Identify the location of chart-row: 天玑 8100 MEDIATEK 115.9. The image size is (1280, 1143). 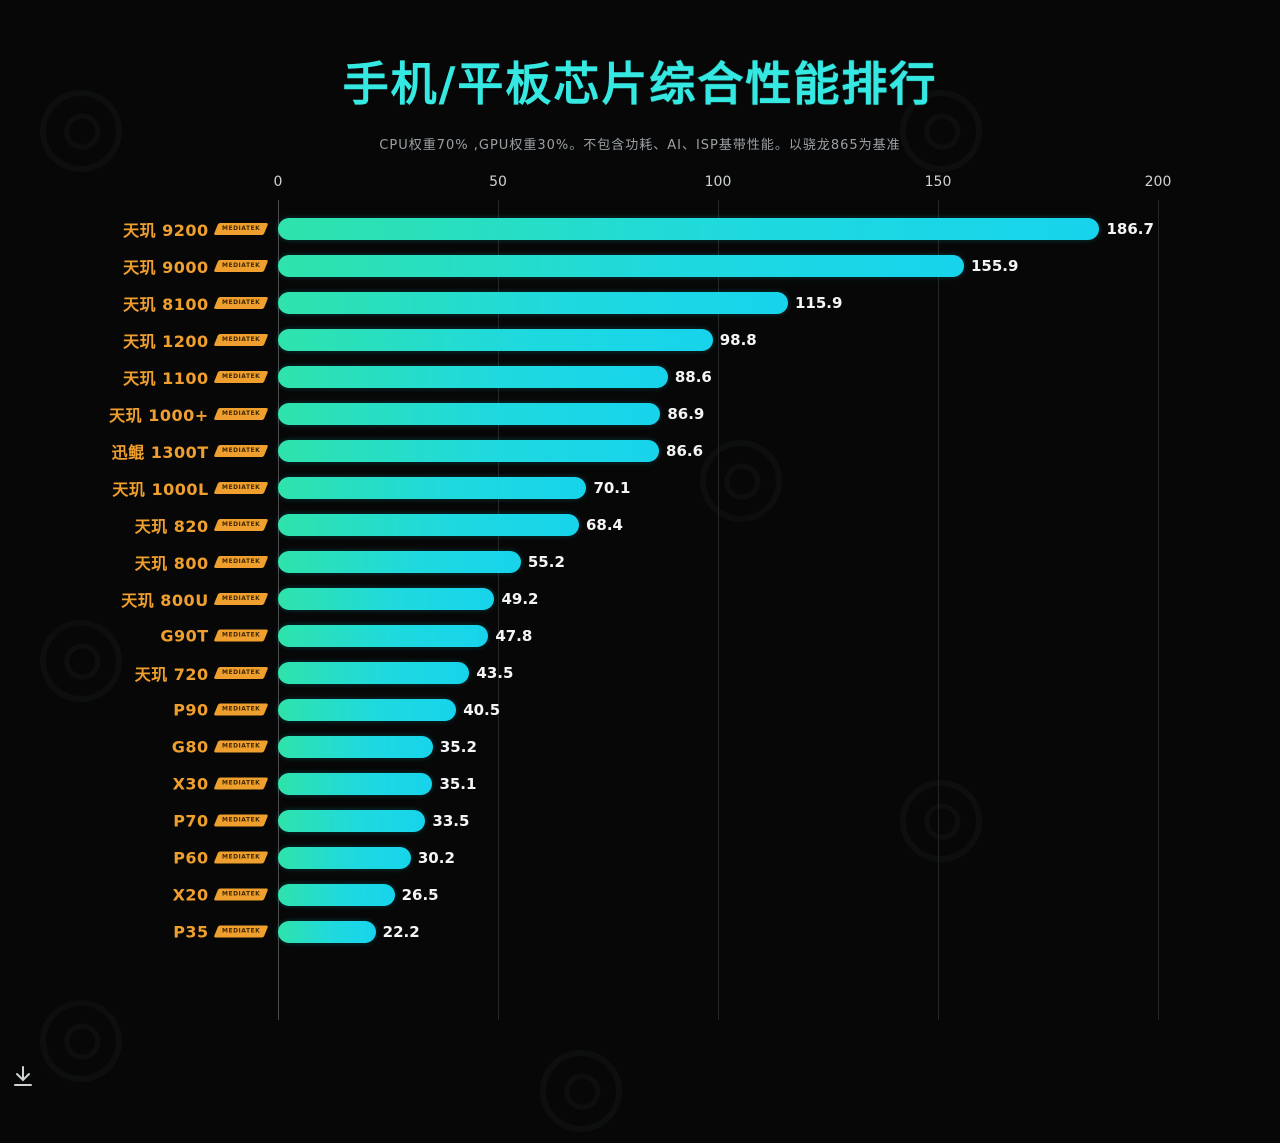
(640, 302).